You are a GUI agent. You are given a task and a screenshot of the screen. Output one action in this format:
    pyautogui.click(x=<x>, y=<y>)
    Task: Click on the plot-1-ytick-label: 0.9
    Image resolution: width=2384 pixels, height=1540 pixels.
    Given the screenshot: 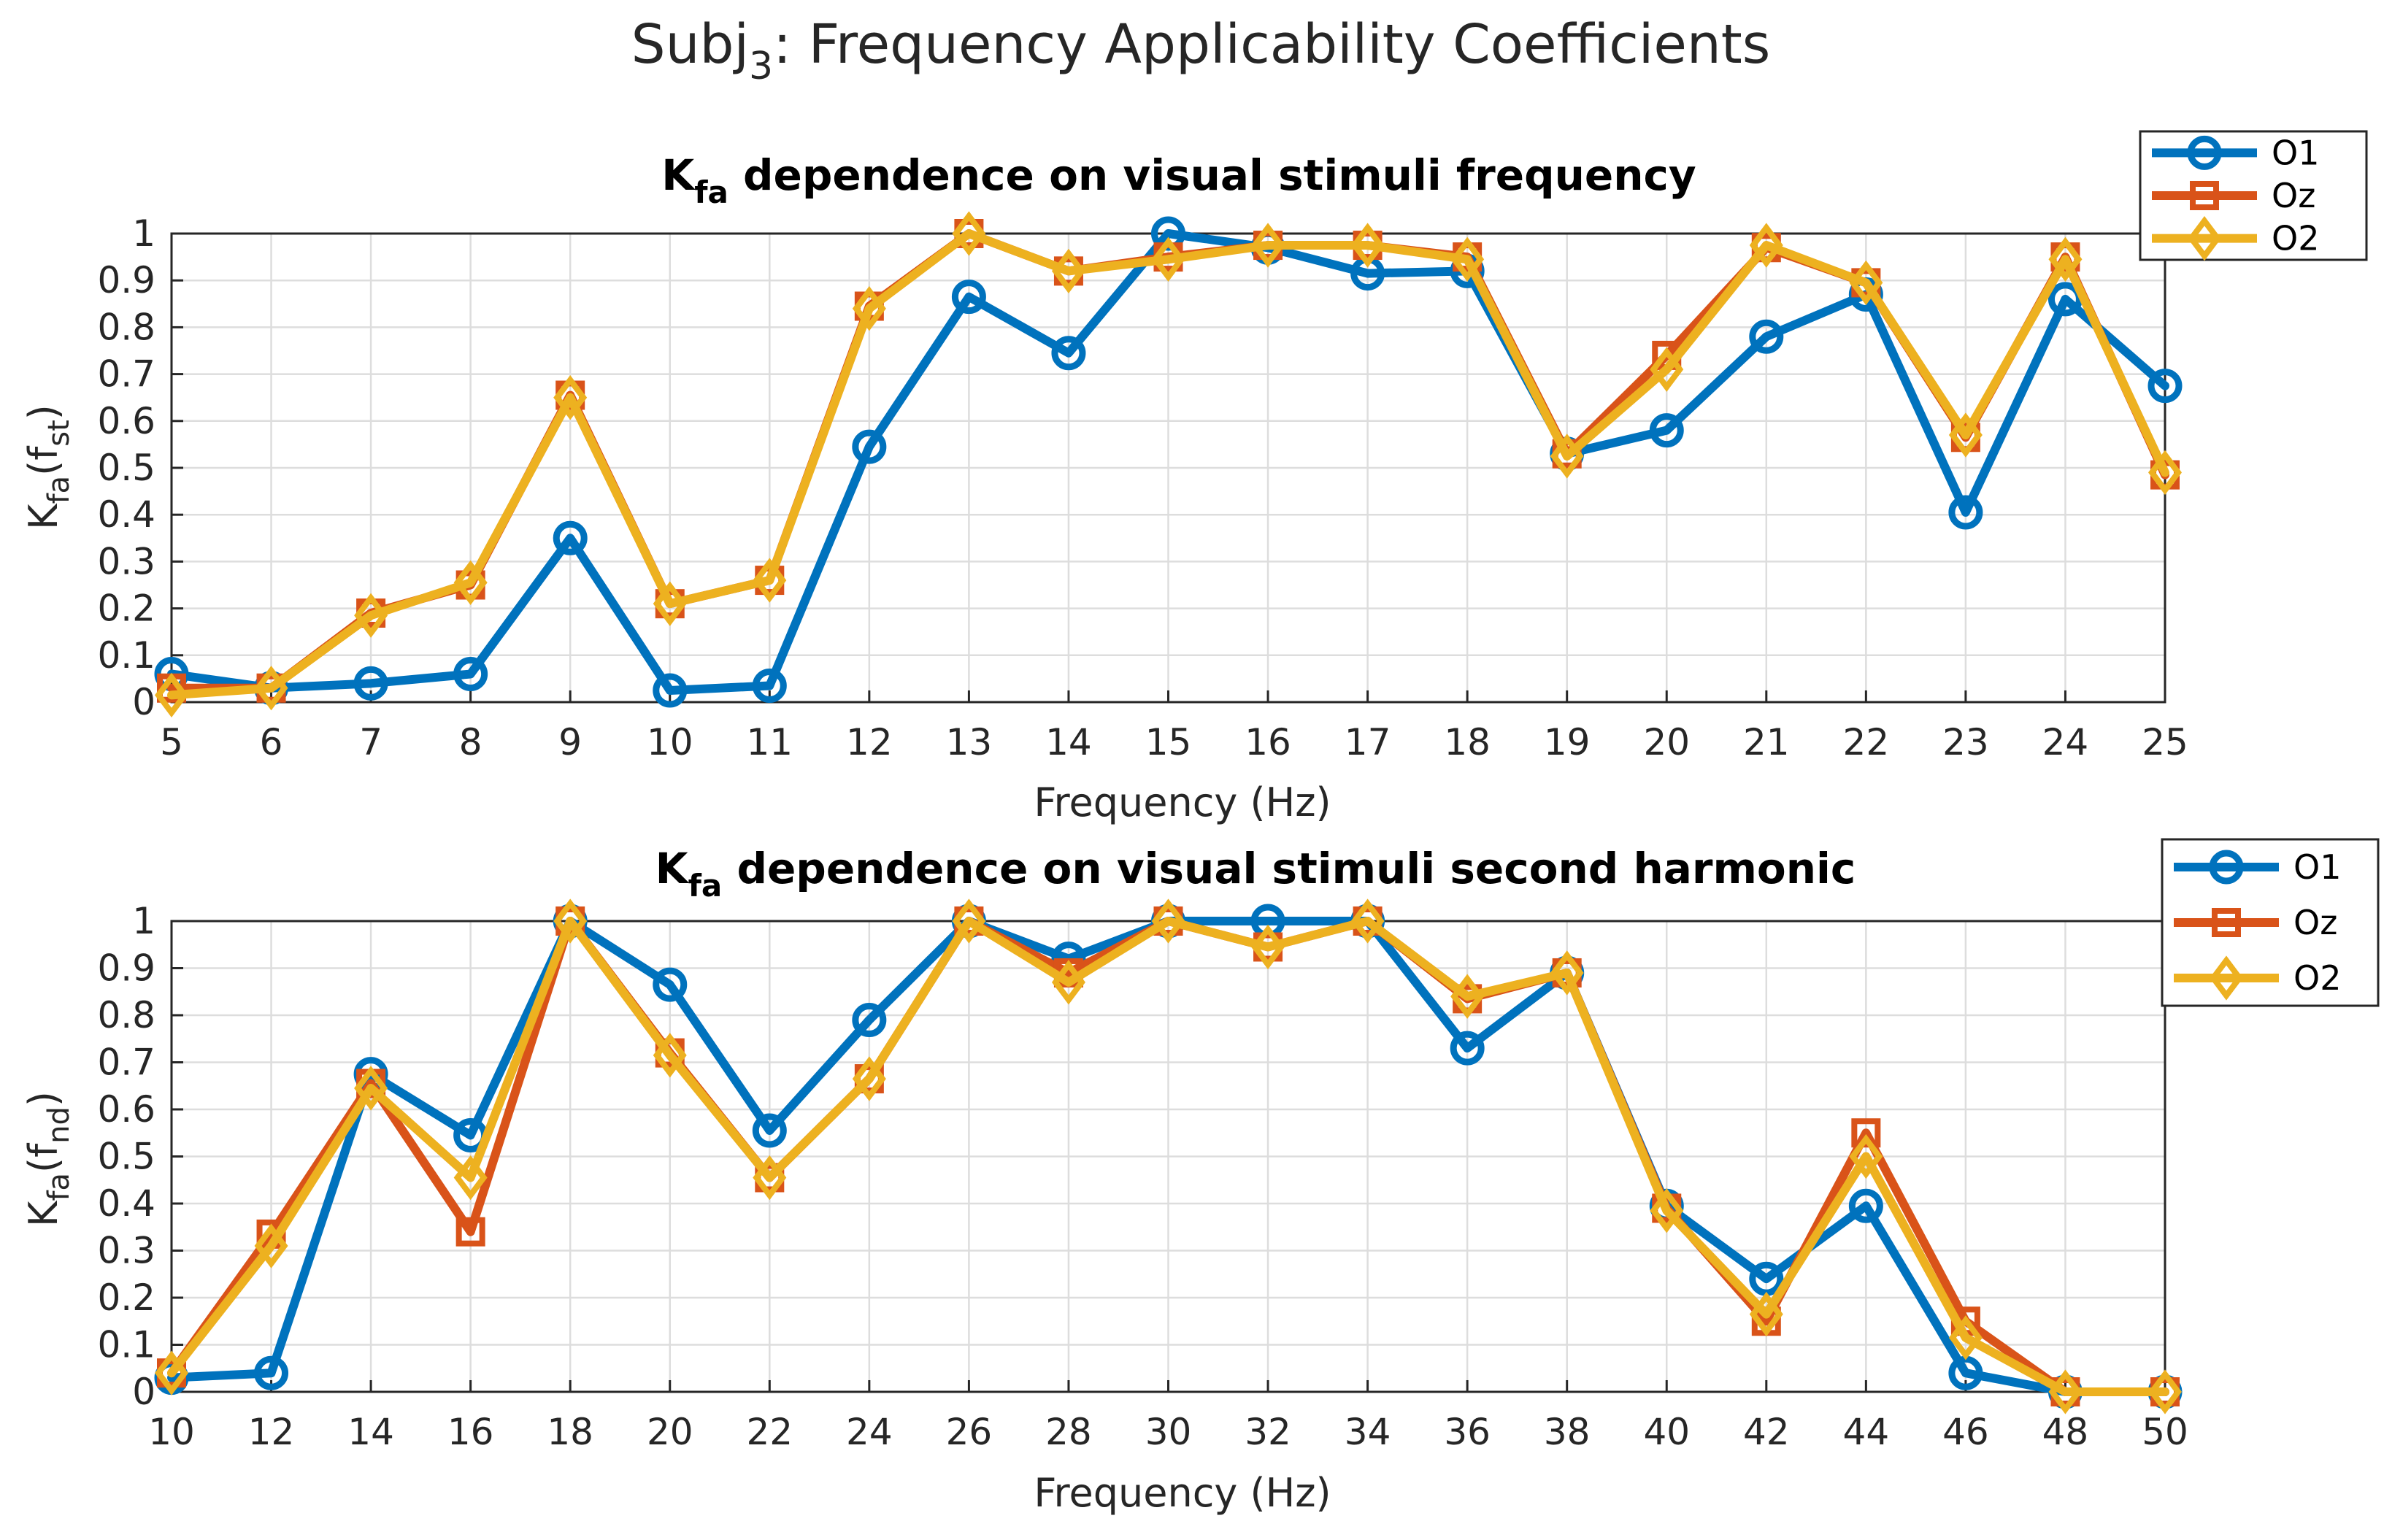 What is the action you would take?
    pyautogui.click(x=126, y=968)
    